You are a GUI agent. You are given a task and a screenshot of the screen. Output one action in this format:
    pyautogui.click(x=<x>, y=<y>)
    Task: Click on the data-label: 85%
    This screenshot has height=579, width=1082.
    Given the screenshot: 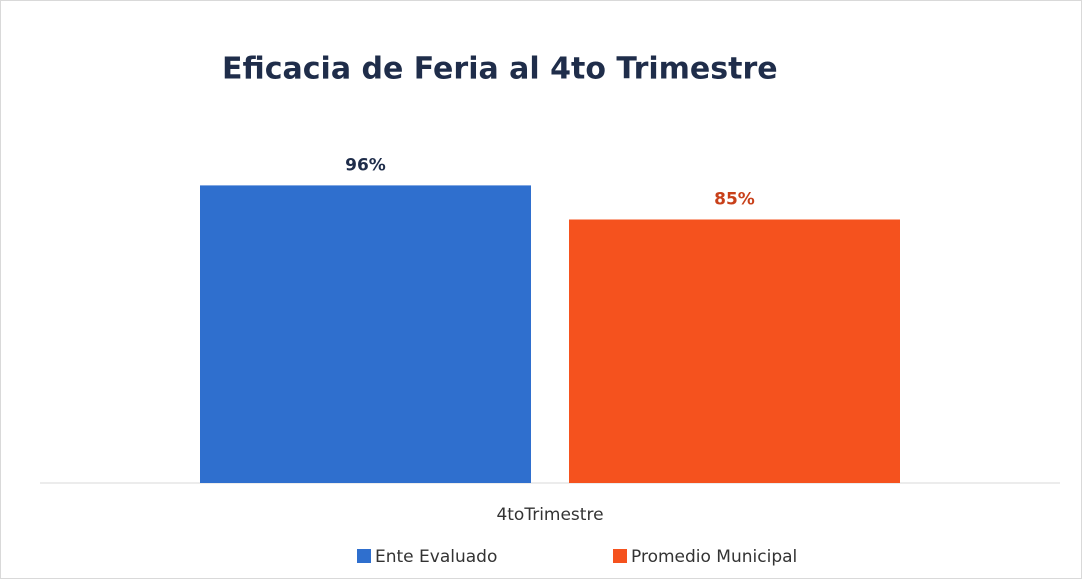 What is the action you would take?
    pyautogui.click(x=734, y=200)
    